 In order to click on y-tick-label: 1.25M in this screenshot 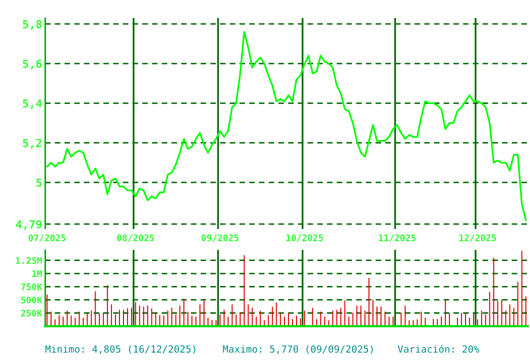, I will do `click(29, 260)`.